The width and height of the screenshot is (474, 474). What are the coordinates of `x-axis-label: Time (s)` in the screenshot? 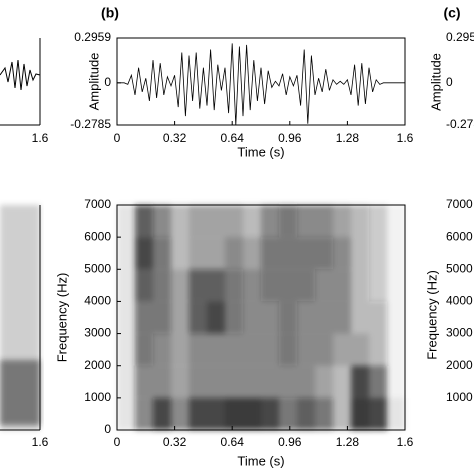 It's located at (260, 151).